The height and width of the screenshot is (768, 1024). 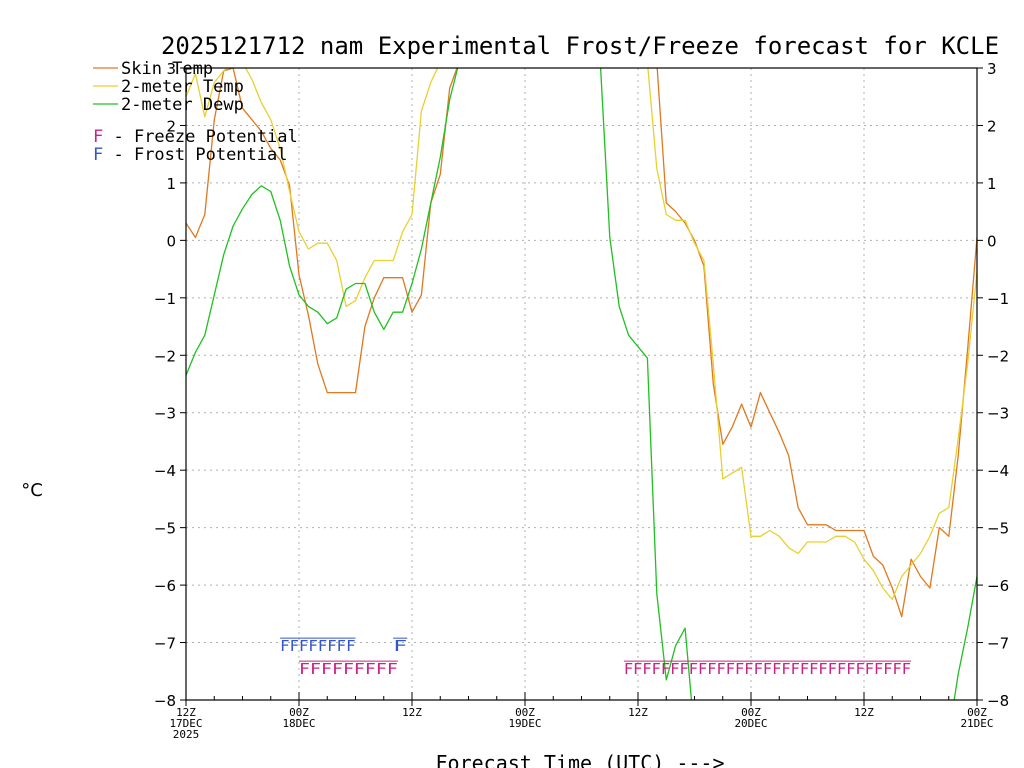 I want to click on y-tick-label-right-3: 0, so click(x=992, y=241).